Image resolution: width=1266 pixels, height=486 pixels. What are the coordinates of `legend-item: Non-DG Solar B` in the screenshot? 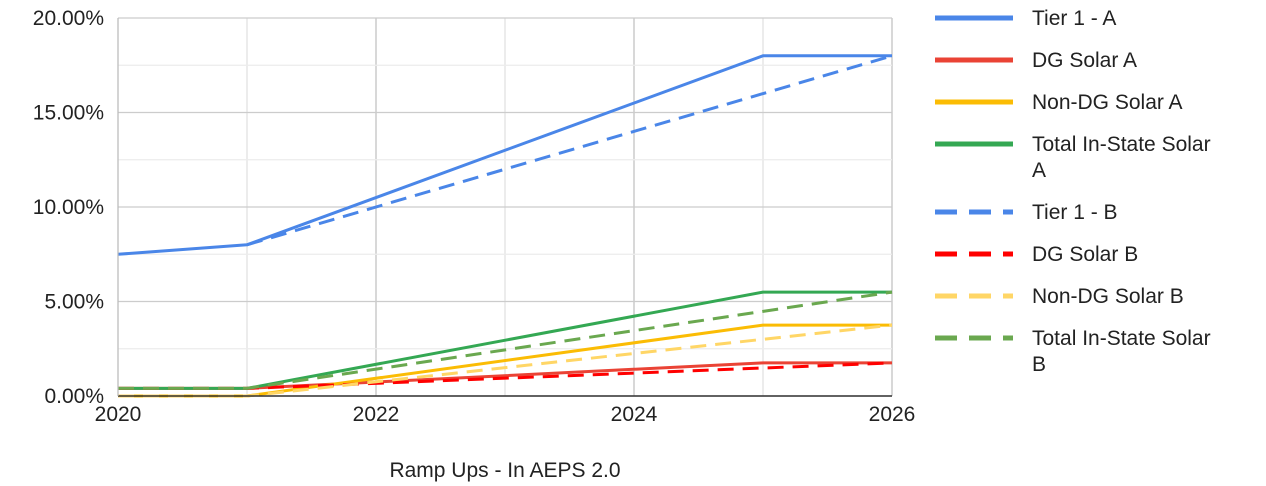 It's located at (1059, 296).